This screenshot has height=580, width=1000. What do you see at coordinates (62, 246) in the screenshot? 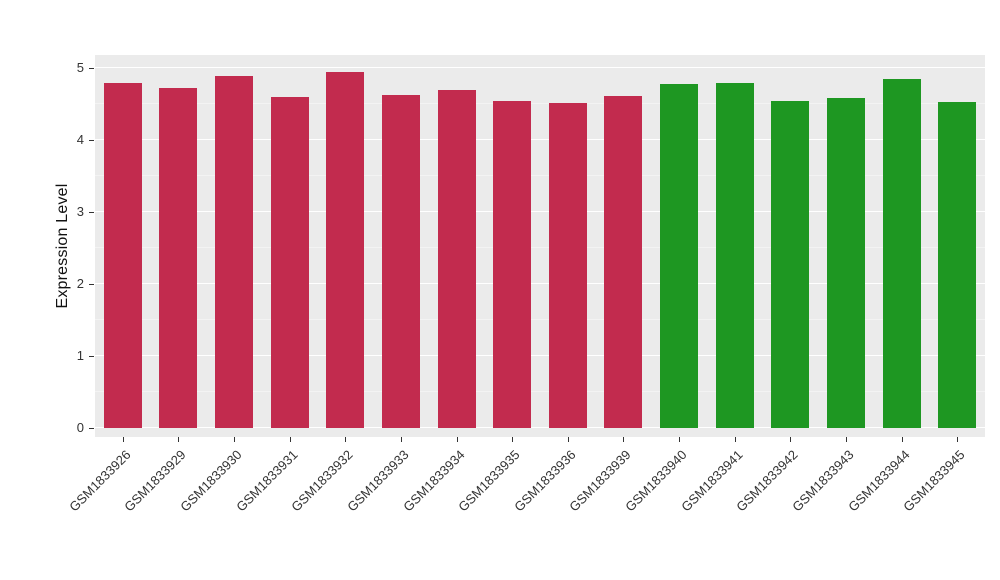
I see `y-axis-title: Expression Level` at bounding box center [62, 246].